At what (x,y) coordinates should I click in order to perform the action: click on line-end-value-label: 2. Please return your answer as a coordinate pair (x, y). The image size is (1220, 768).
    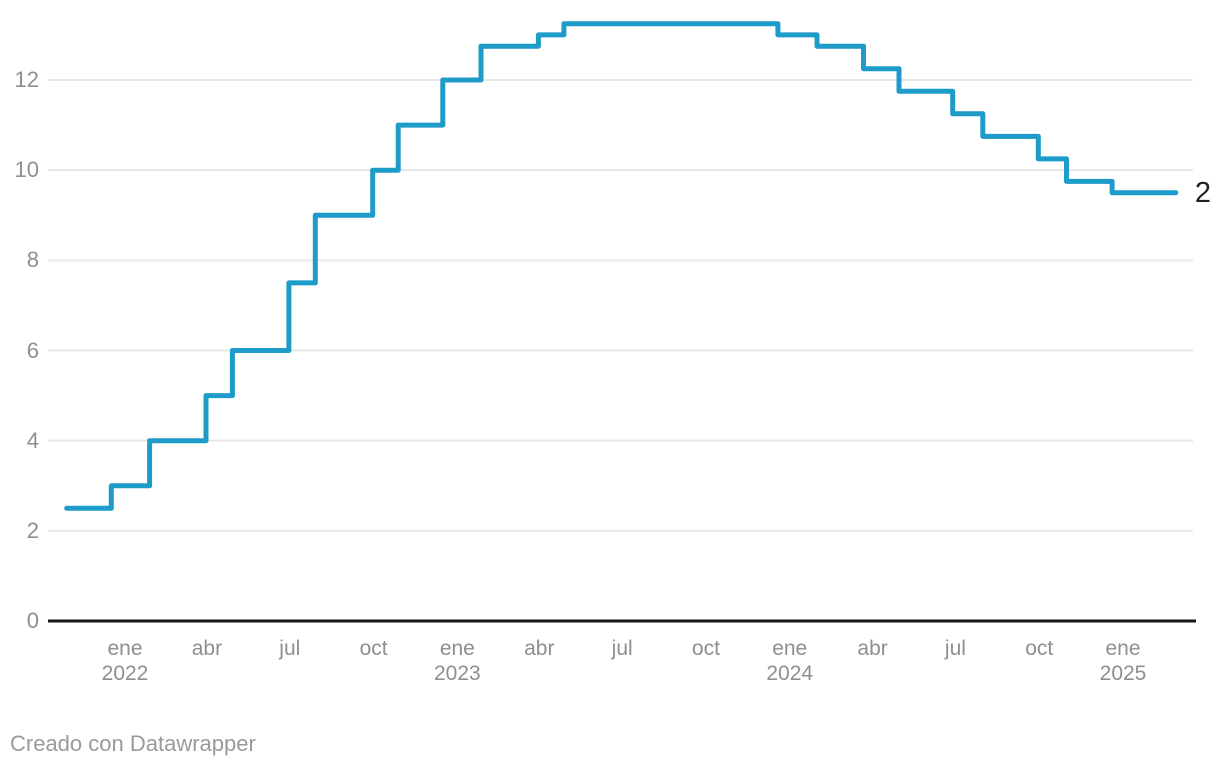
    Looking at the image, I should click on (1202, 192).